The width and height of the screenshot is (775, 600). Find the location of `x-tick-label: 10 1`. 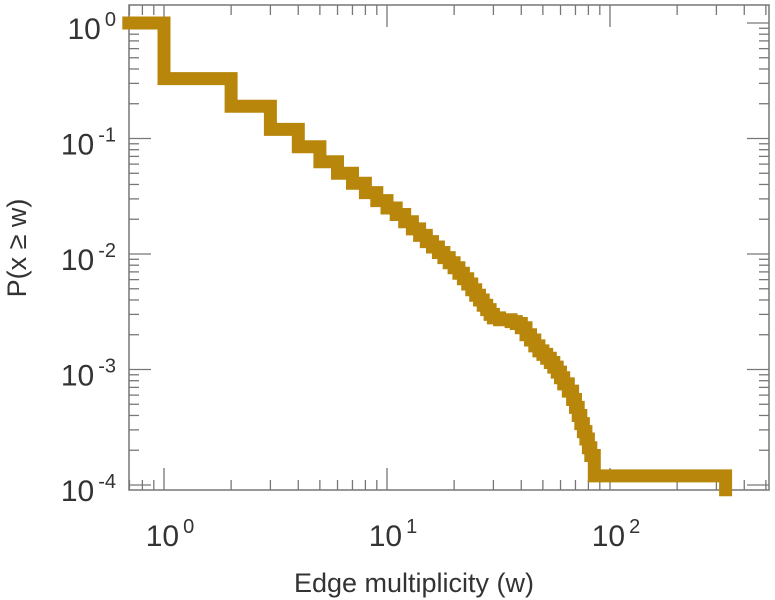

x-tick-label: 10 1 is located at coordinates (393, 534).